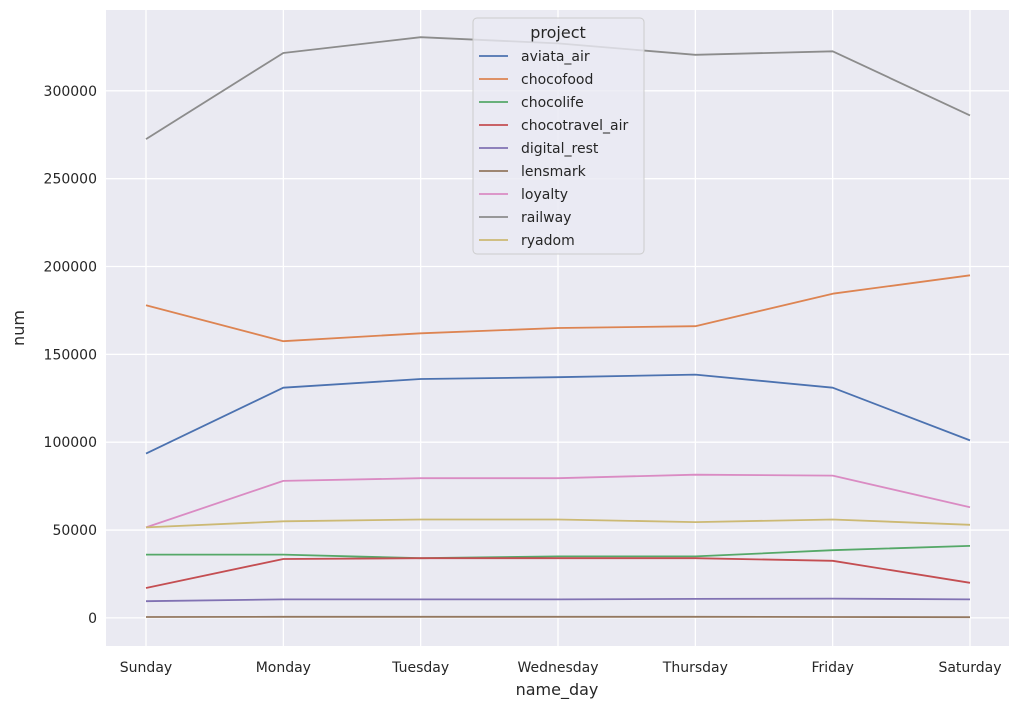 This screenshot has height=708, width=1021. I want to click on legend-entry: loyalty, so click(544, 195).